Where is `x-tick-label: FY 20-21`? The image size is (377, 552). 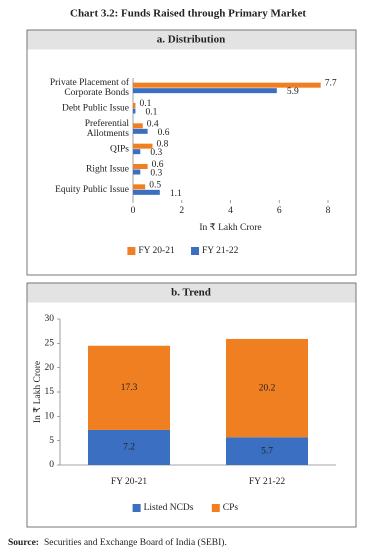 x-tick-label: FY 20-21 is located at coordinates (129, 482).